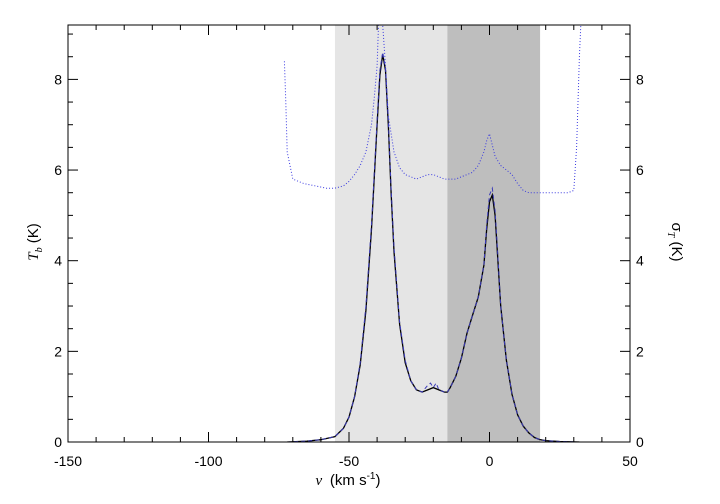 Image resolution: width=720 pixels, height=504 pixels. What do you see at coordinates (630, 461) in the screenshot?
I see `x-tick-label: 50` at bounding box center [630, 461].